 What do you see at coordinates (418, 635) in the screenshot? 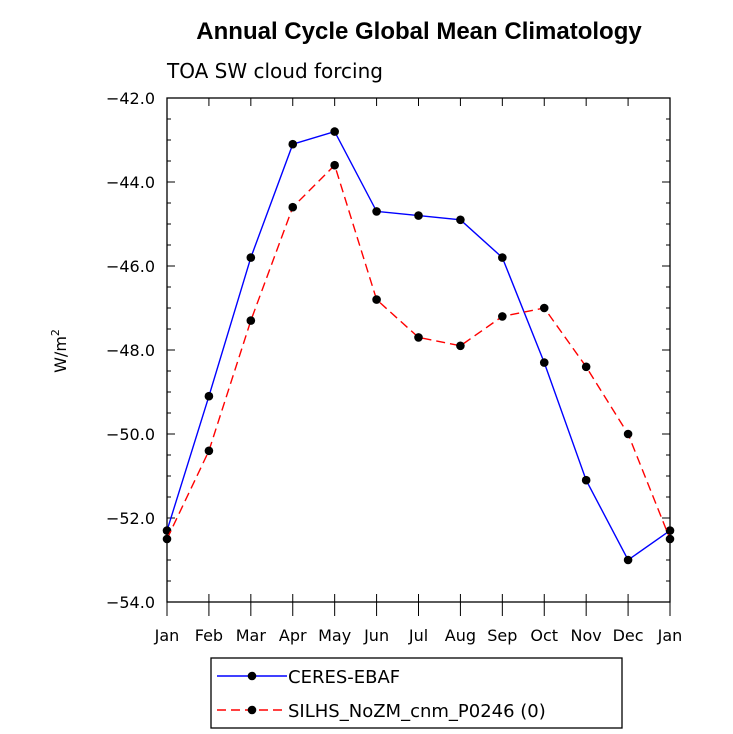
I see `x-tick-label: Jul` at bounding box center [418, 635].